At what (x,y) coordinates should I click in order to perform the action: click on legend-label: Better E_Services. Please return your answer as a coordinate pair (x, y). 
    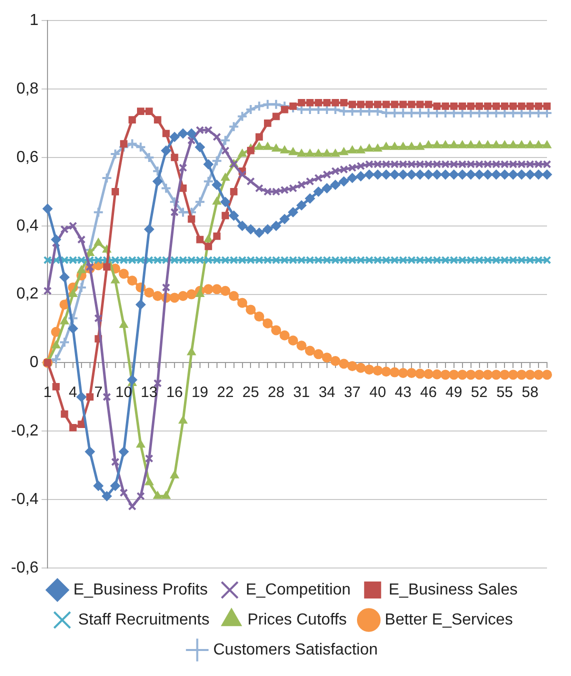
    Looking at the image, I should click on (448, 619).